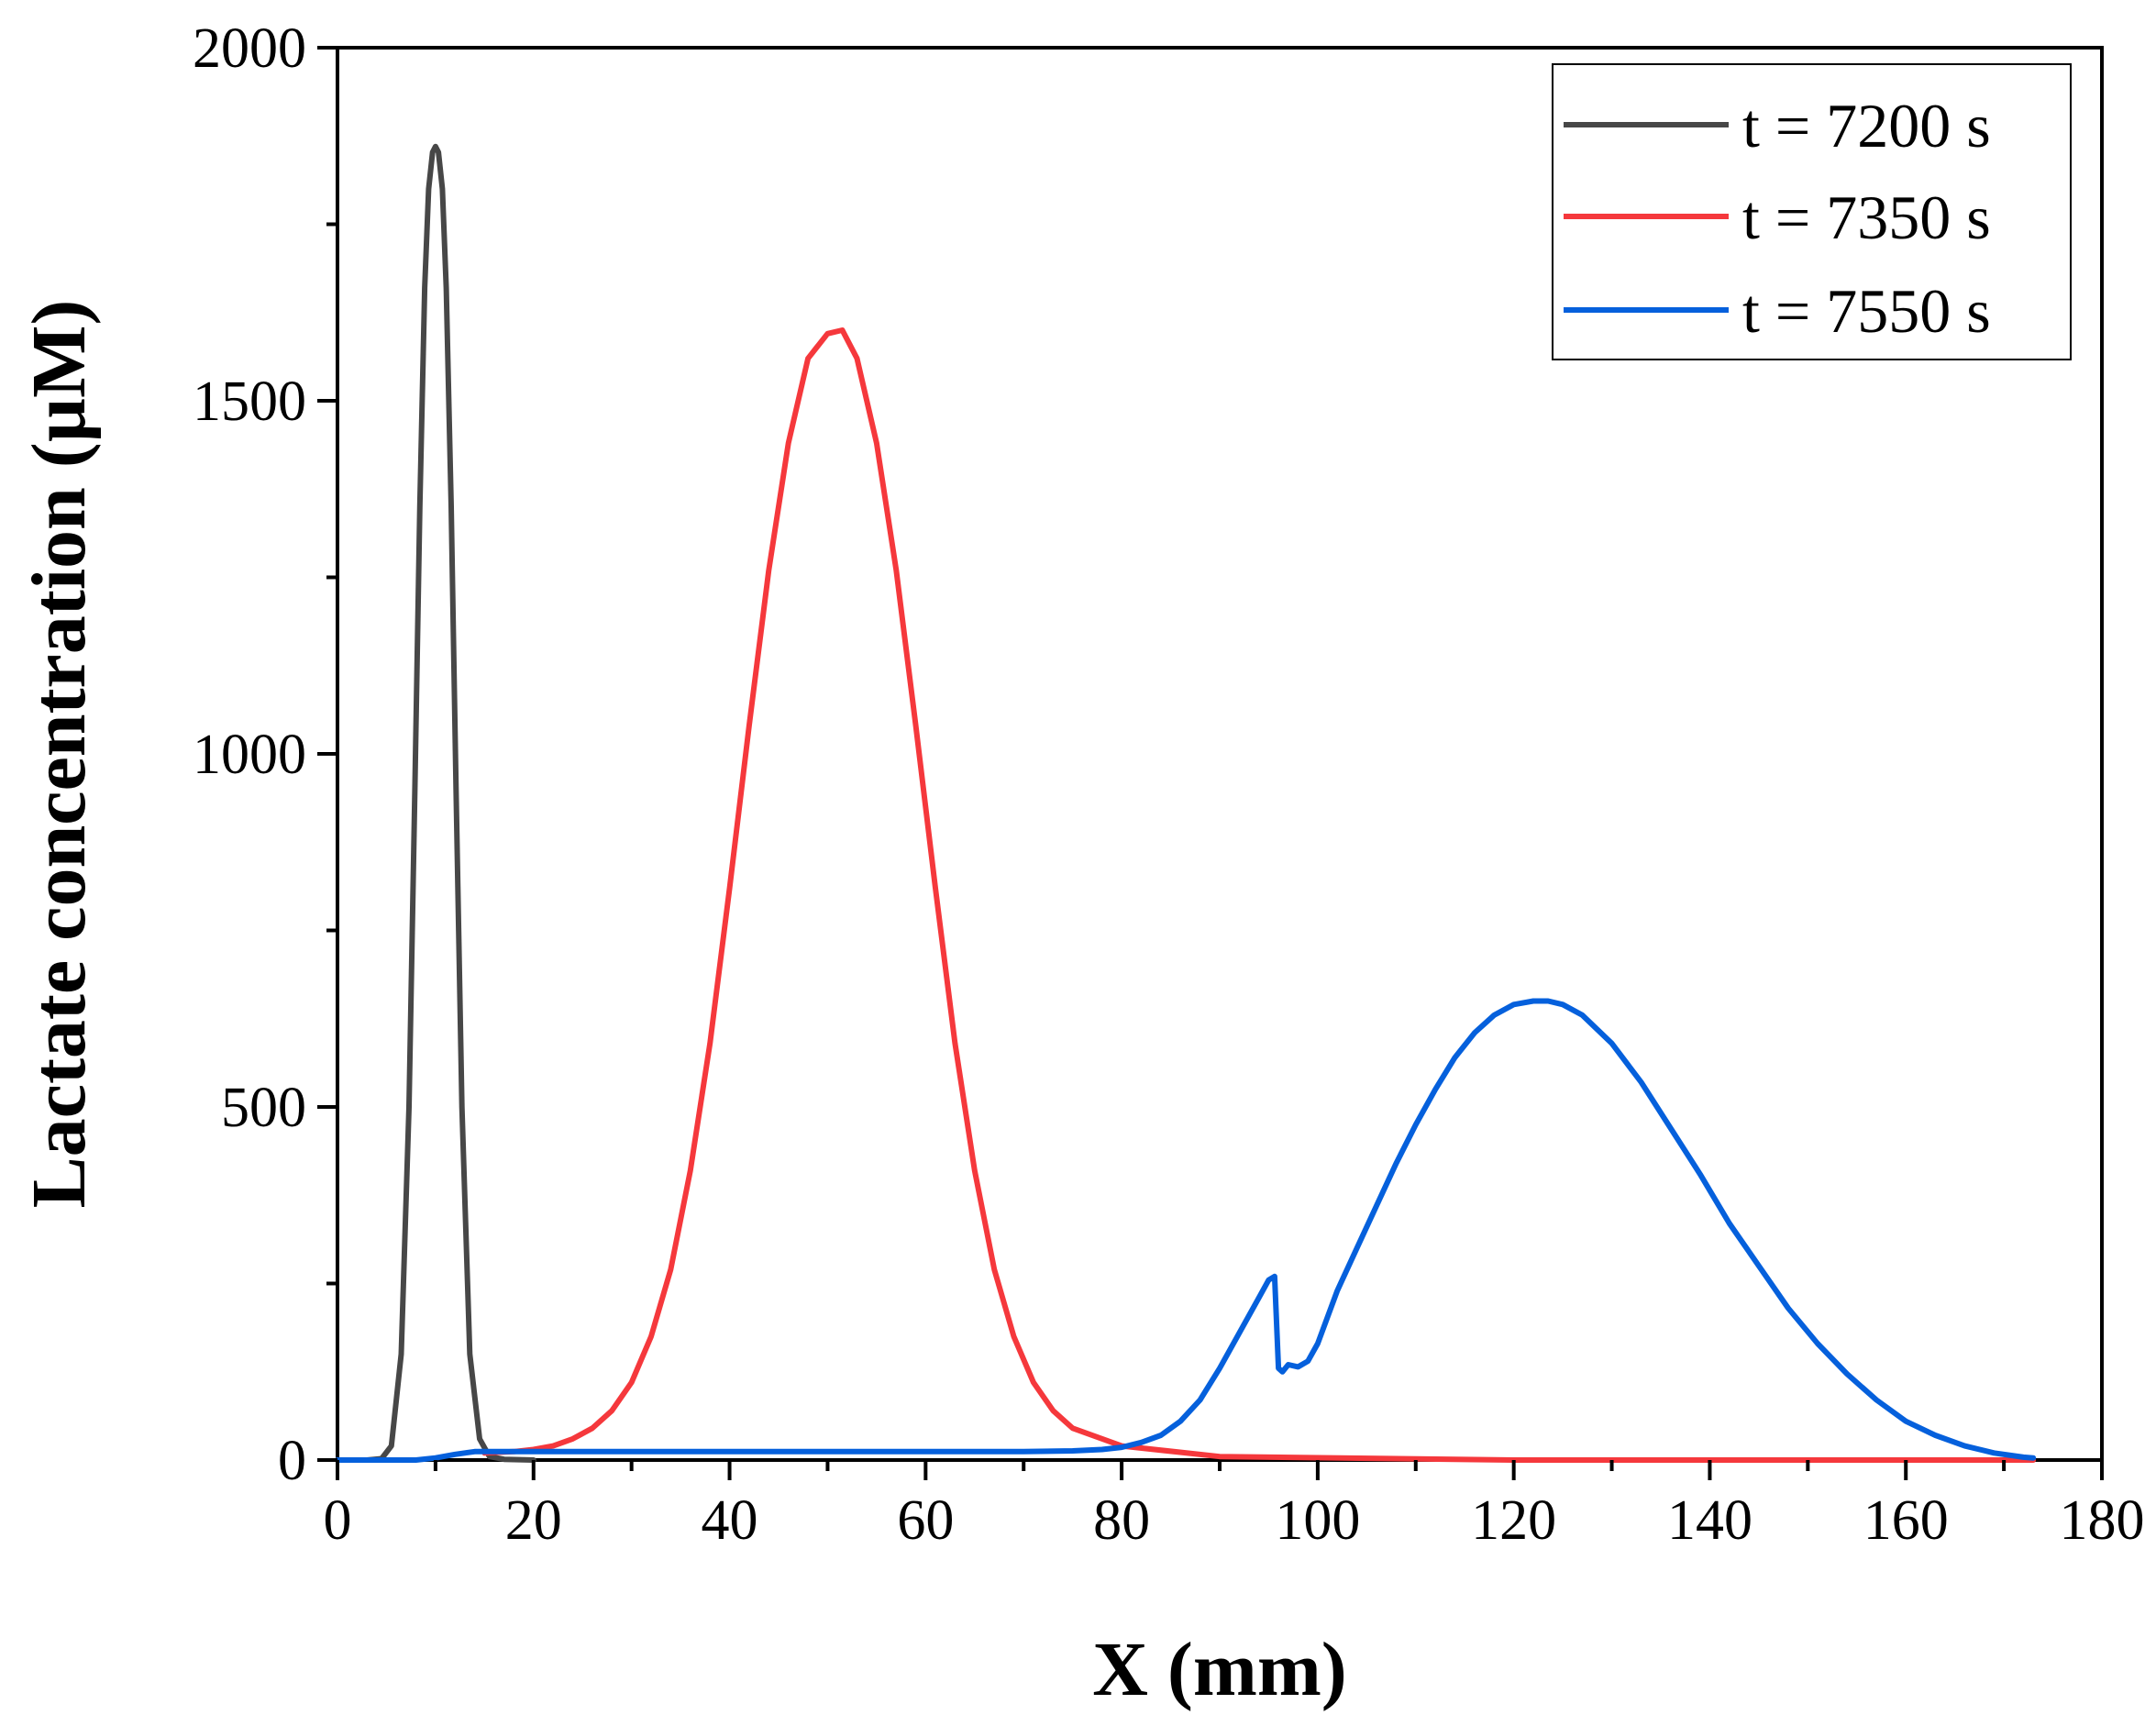 This screenshot has width=2156, height=1726. What do you see at coordinates (1220, 1669) in the screenshot?
I see `x-axis-title: X (mm)` at bounding box center [1220, 1669].